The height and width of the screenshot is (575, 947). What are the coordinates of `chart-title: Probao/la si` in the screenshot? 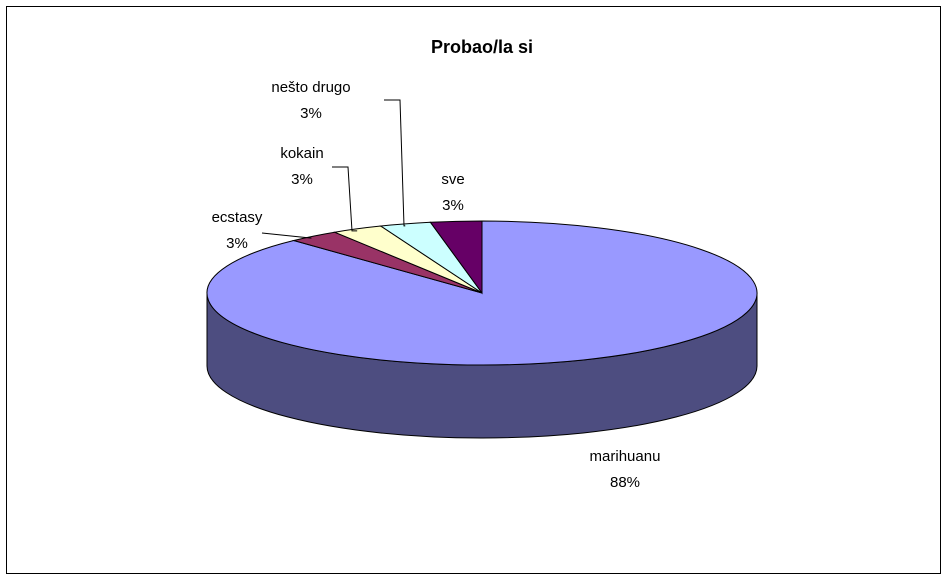 It's located at (482, 47).